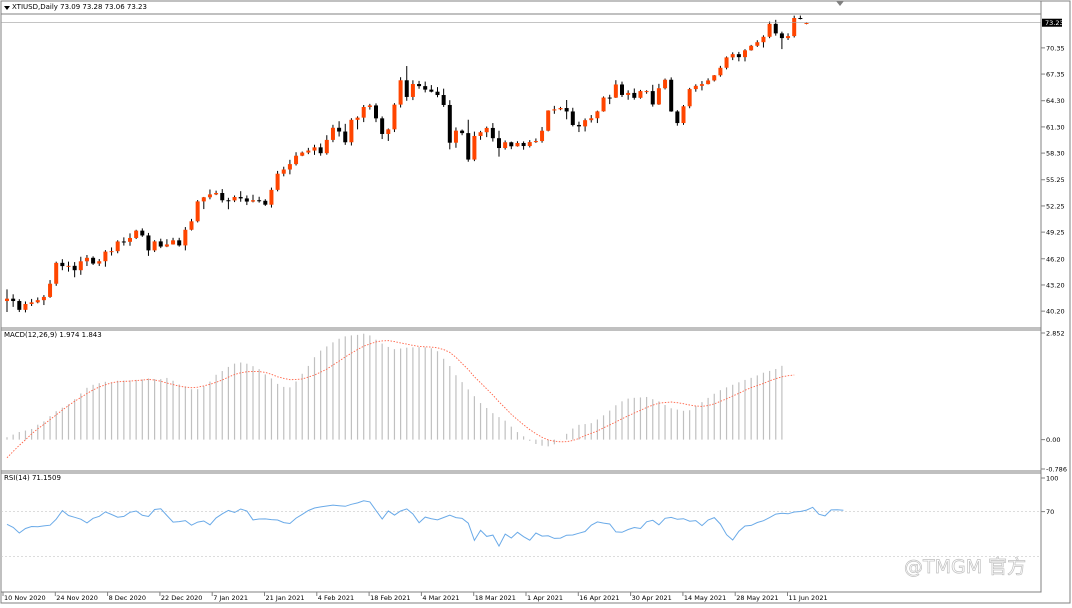 The width and height of the screenshot is (1072, 608). Describe the element at coordinates (1052, 22) in the screenshot. I see `last-price-badge` at that location.